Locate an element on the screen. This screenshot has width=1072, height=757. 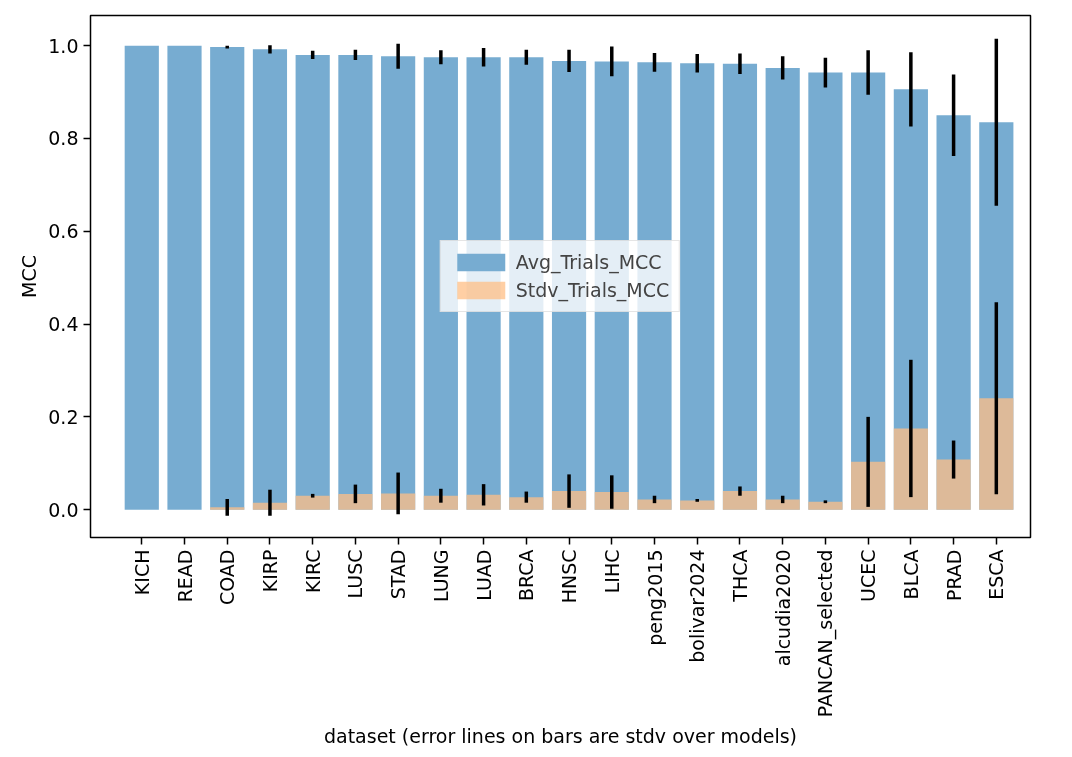
x-tick-label: READ is located at coordinates (184, 576).